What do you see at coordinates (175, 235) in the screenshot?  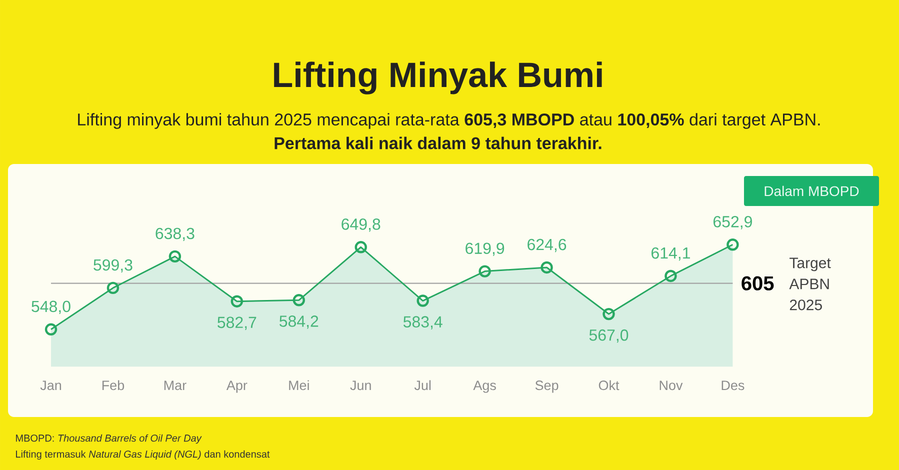 I see `data-label: 638,3` at bounding box center [175, 235].